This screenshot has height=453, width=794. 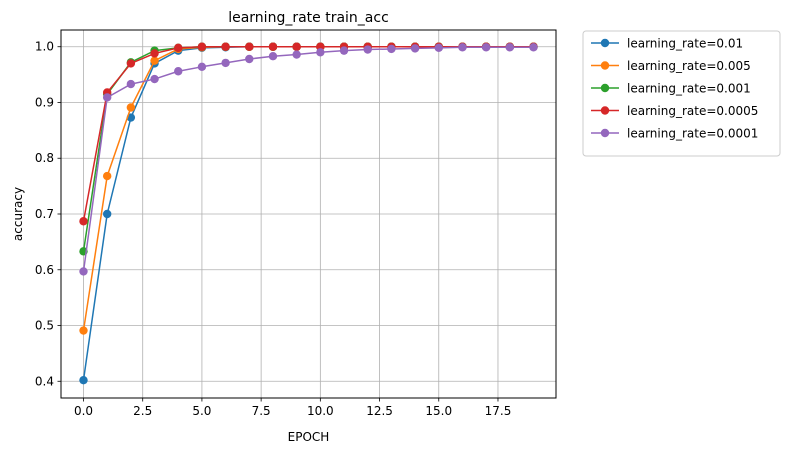 I want to click on legend-item: learning_rate=0.01, so click(x=667, y=44).